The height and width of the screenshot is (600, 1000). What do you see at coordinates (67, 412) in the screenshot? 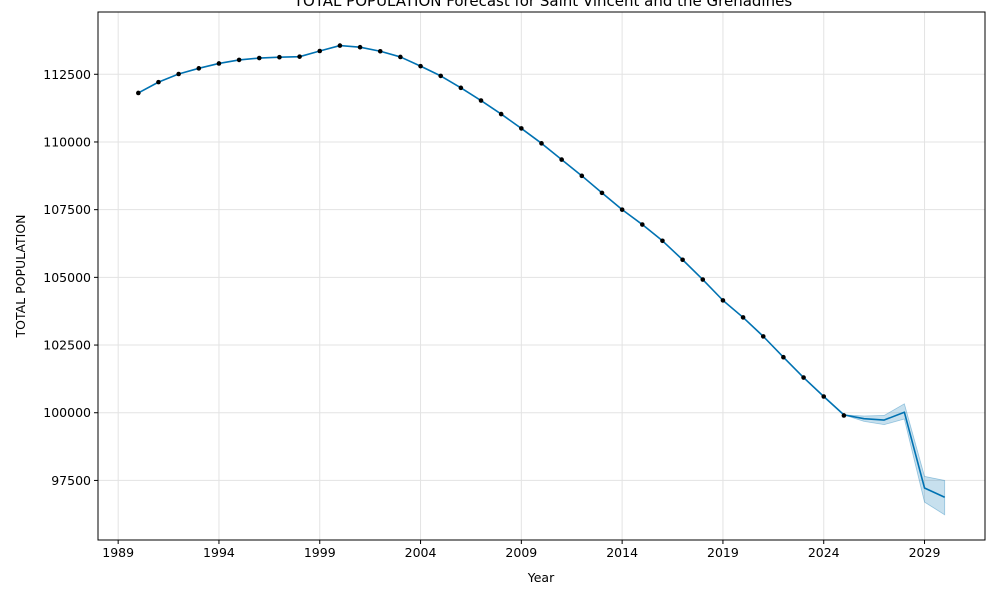
I see `y-tick-label: 100000` at bounding box center [67, 412].